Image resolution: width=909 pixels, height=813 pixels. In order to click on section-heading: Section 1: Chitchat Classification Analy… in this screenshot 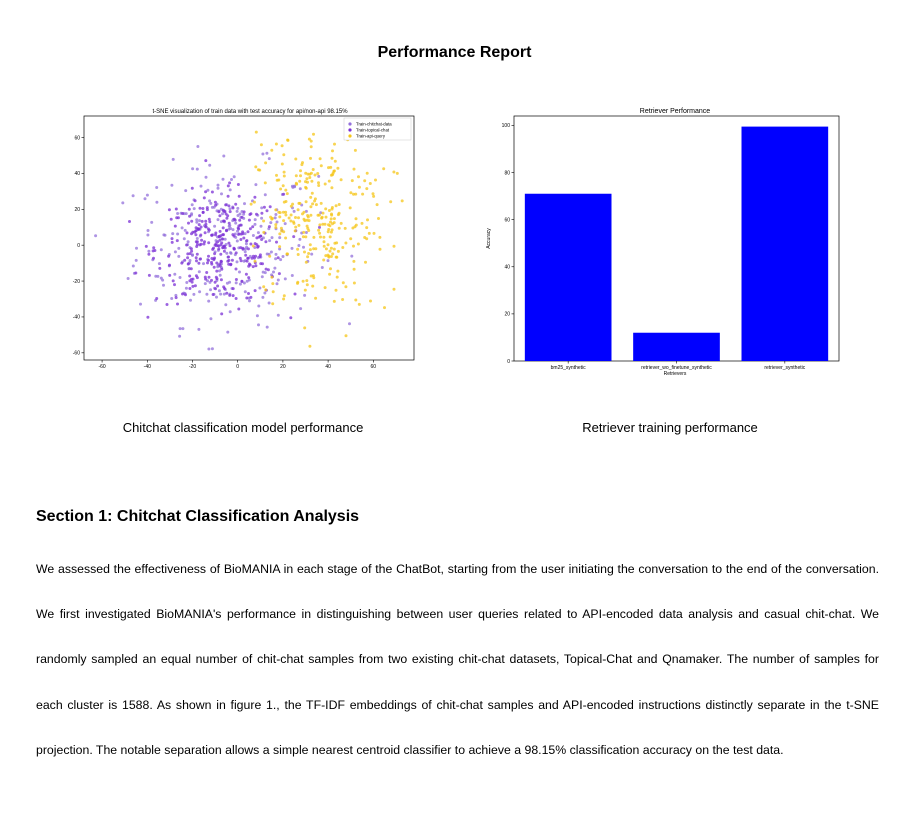, I will do `click(198, 516)`.